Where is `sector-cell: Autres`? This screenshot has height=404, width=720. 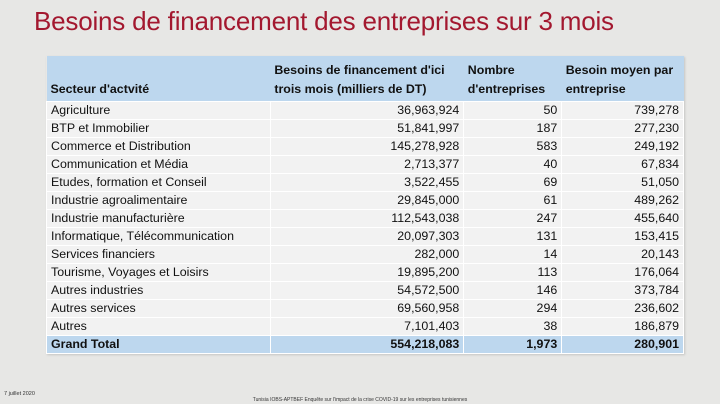 sector-cell: Autres is located at coordinates (158, 326).